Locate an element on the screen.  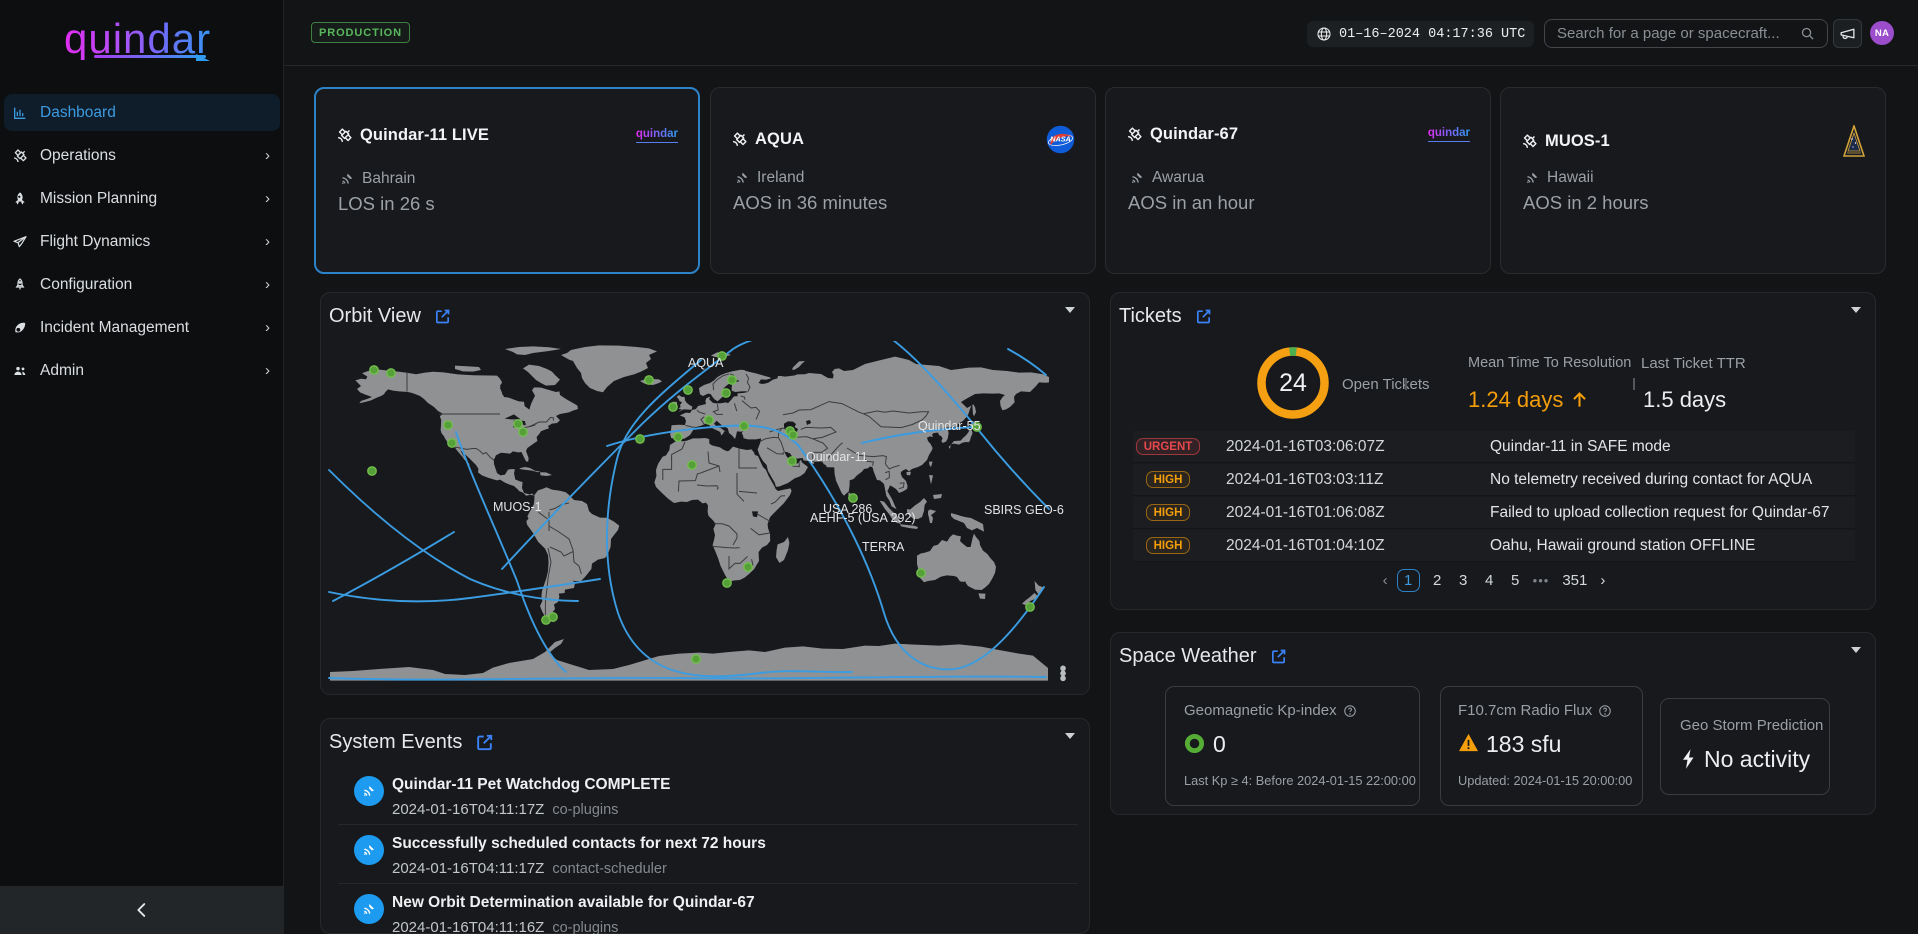
svg-text: Quindar-11 is located at coordinates (837, 457).